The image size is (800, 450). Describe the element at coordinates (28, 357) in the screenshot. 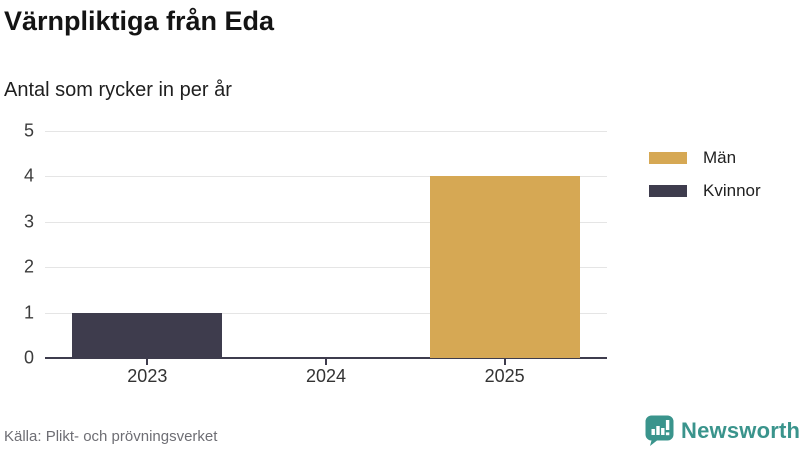

I see `y-tick-label-0: 0` at that location.